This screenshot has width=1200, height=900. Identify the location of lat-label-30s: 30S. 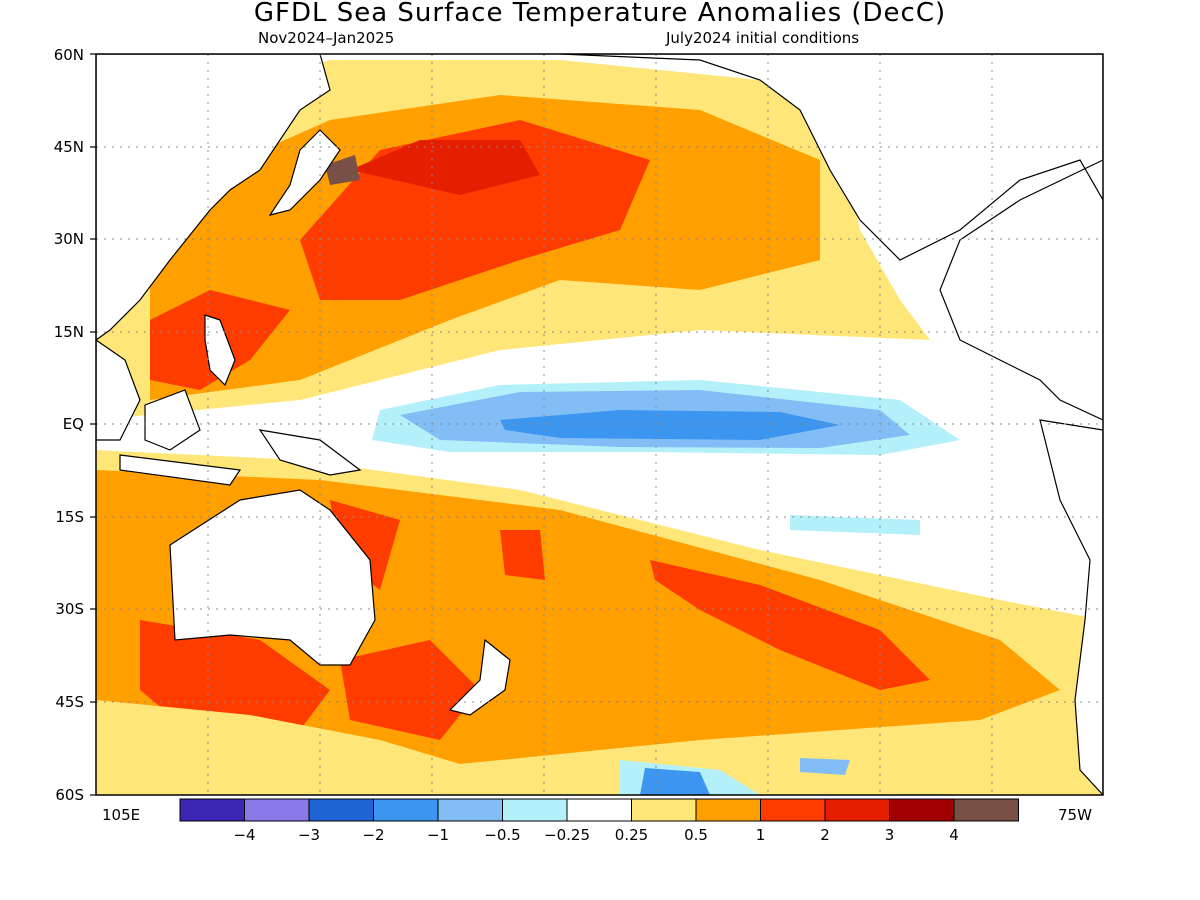
(69, 609).